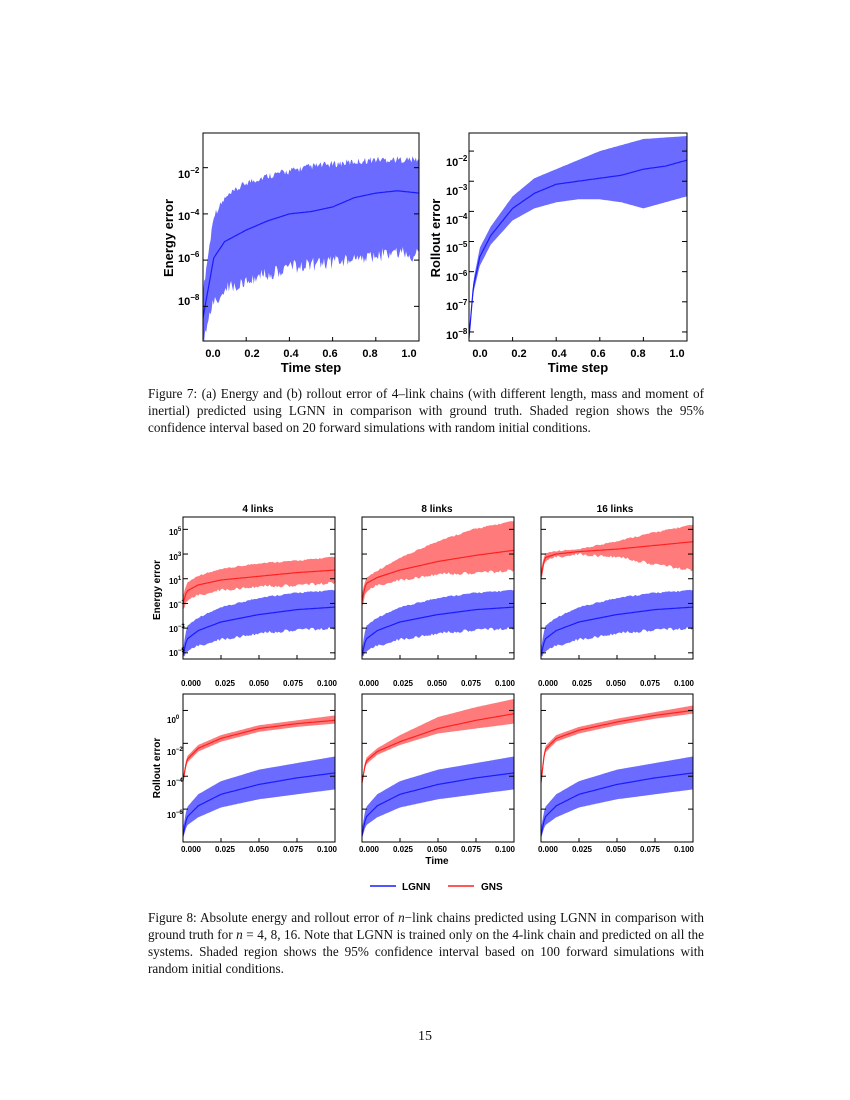 The height and width of the screenshot is (1100, 850). Describe the element at coordinates (676, 354) in the screenshot. I see `fig7b-xtick: 1.0` at that location.